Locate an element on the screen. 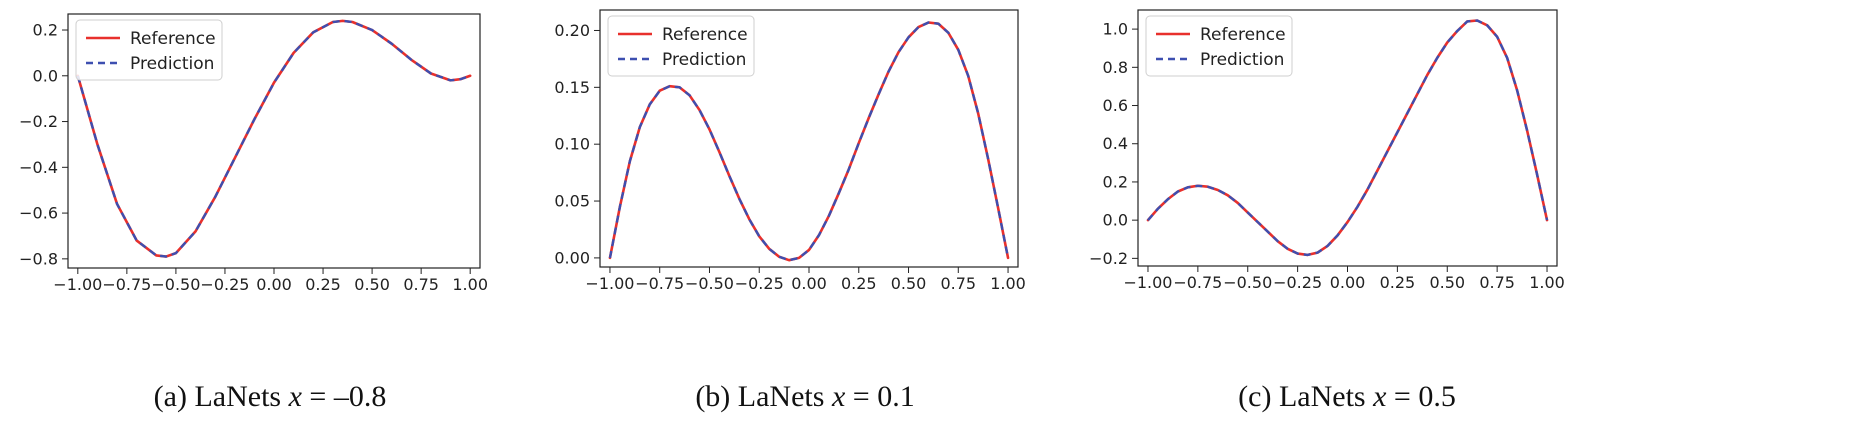  y-tick-label: 0.4 is located at coordinates (1115, 143).